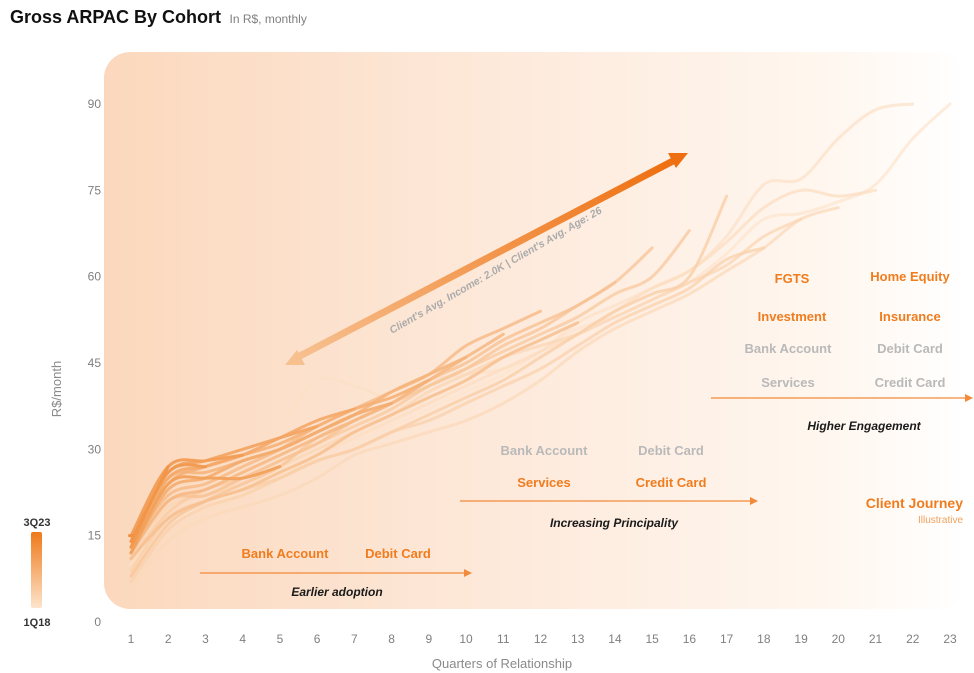 This screenshot has width=974, height=673. Describe the element at coordinates (910, 382) in the screenshot. I see `stage3-credit-card-label: Credit Card` at that location.